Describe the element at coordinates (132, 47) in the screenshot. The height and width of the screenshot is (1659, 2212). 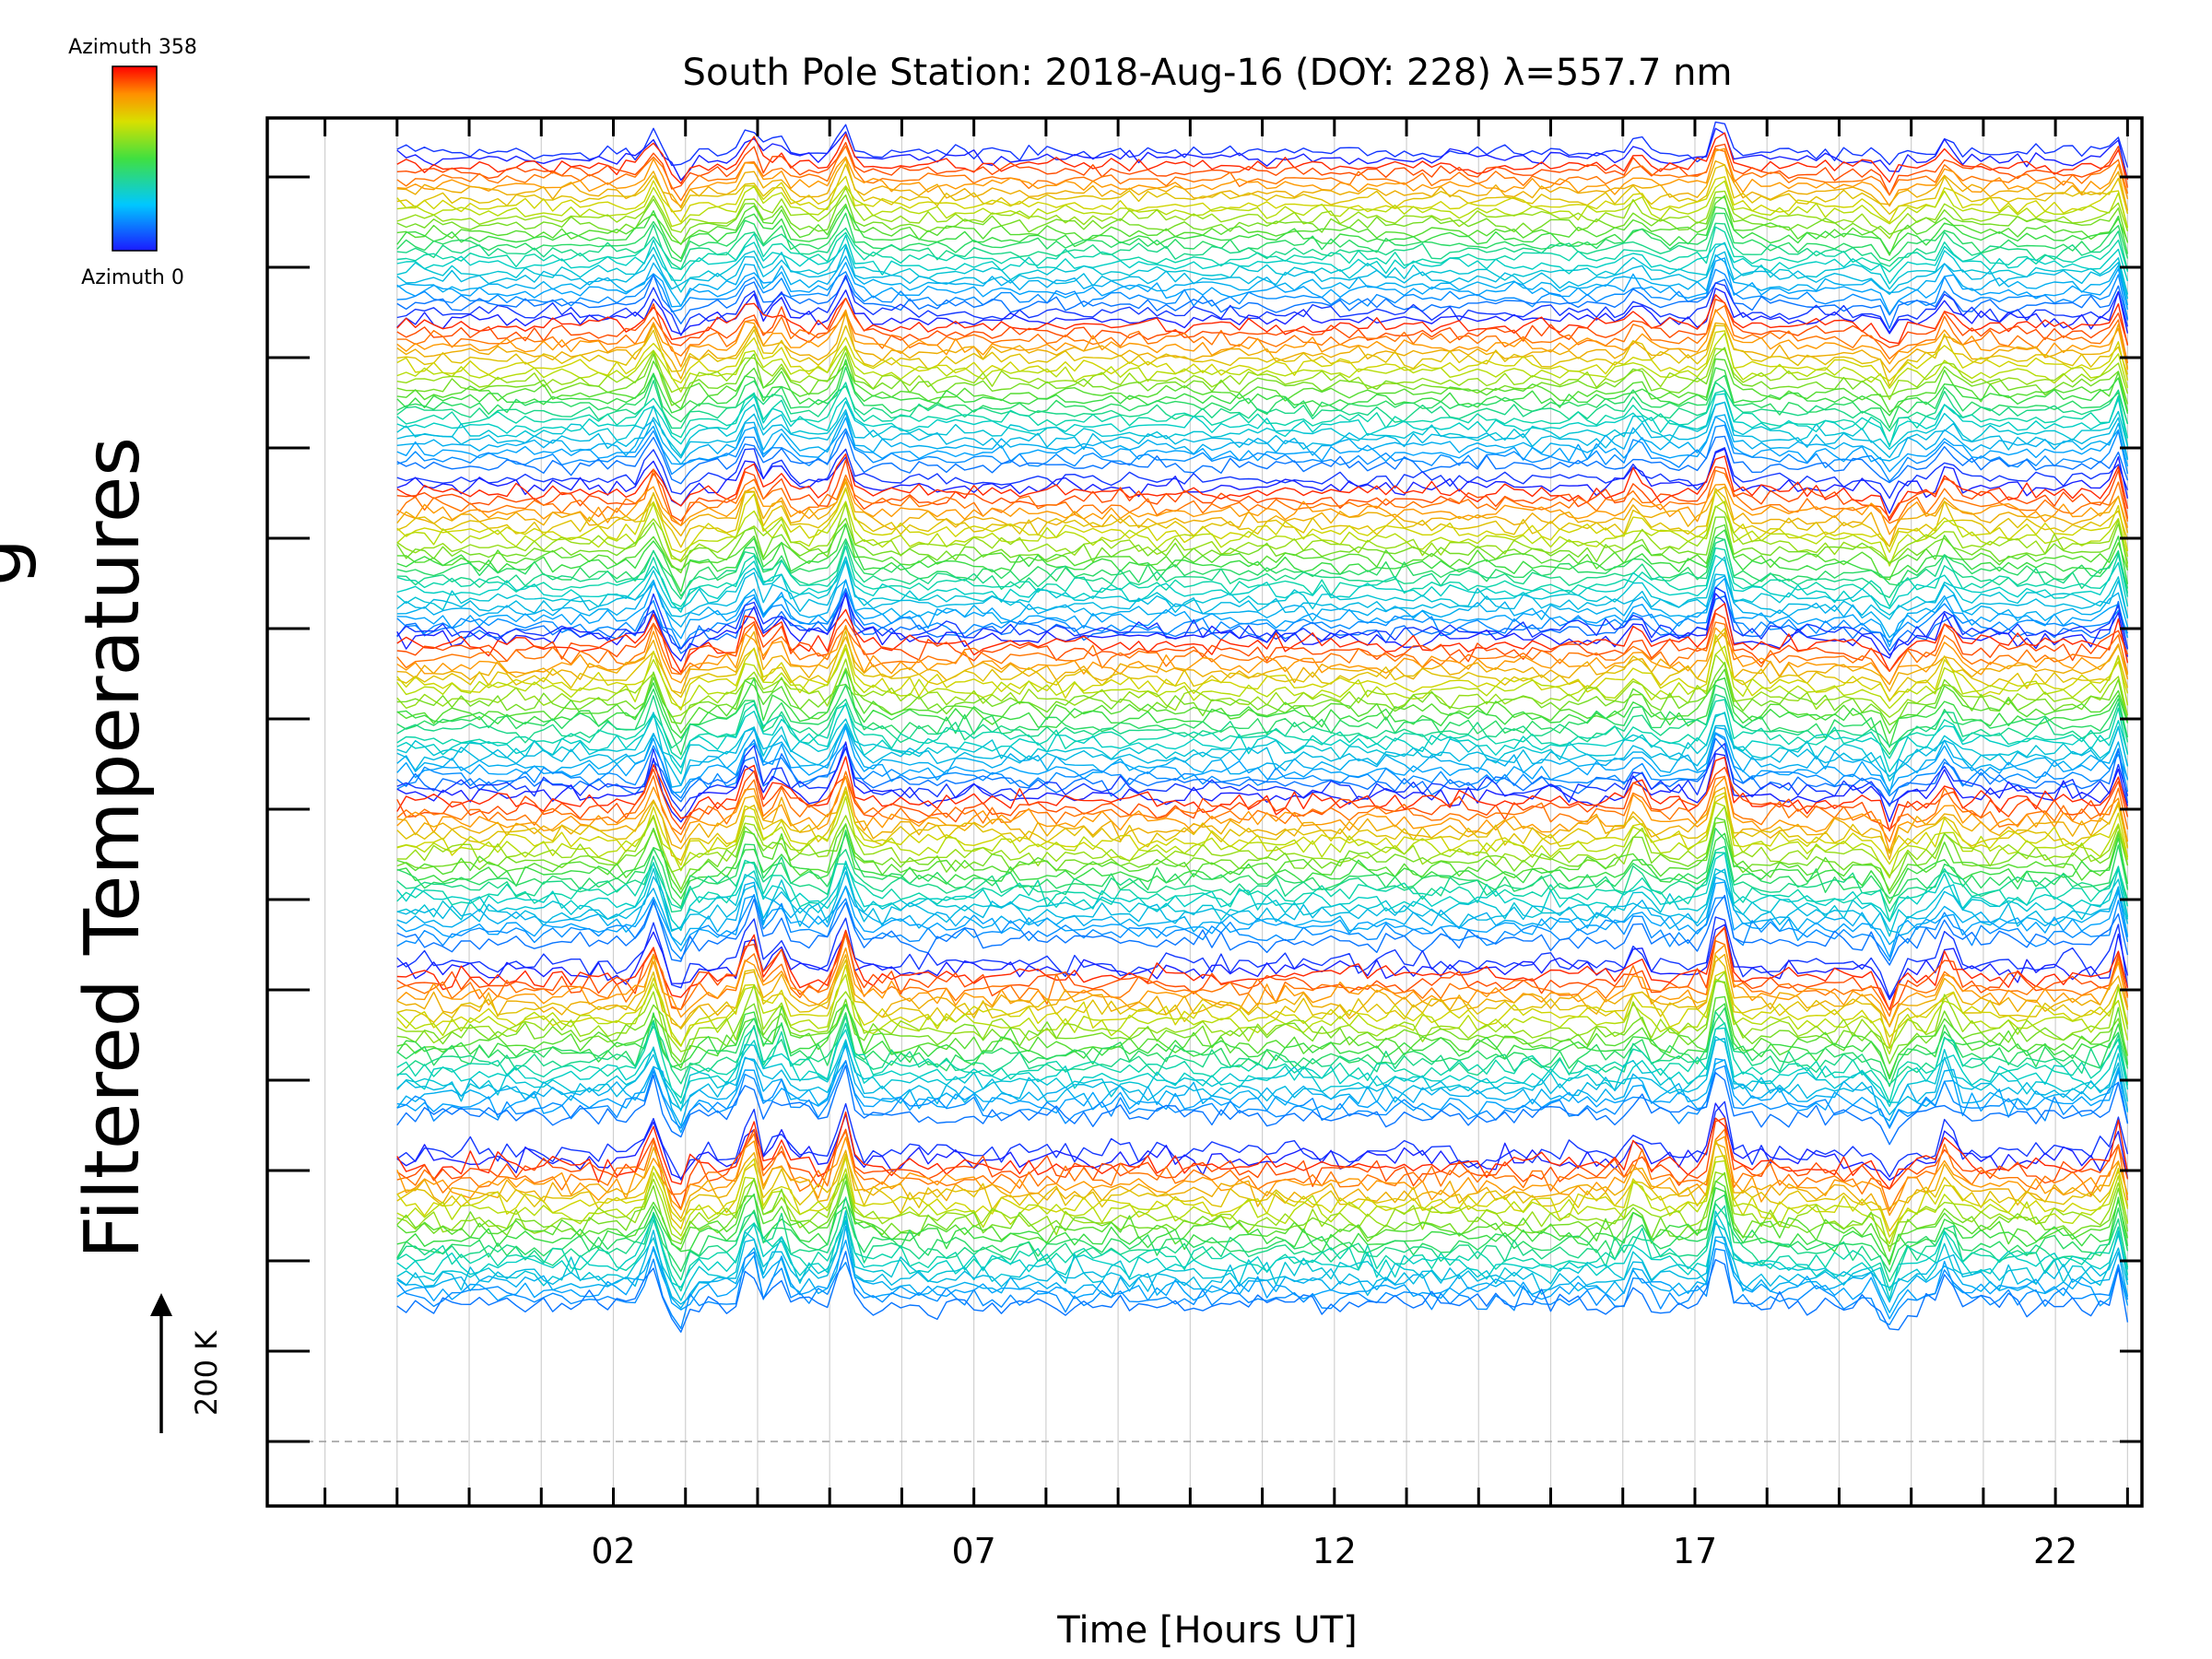
I see `colorbar-top-label: Azimuth 358` at that location.